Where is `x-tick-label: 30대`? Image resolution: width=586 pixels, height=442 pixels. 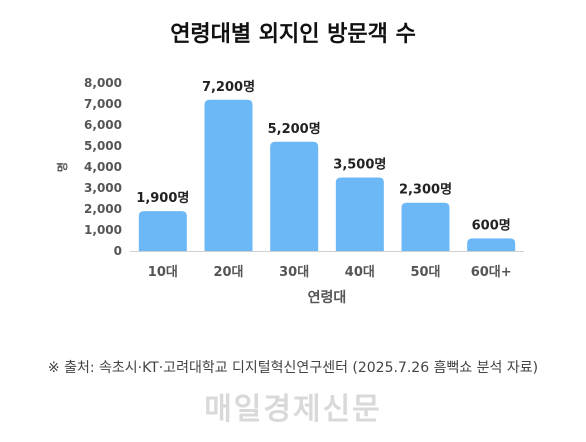
x-tick-label: 30대 is located at coordinates (294, 272).